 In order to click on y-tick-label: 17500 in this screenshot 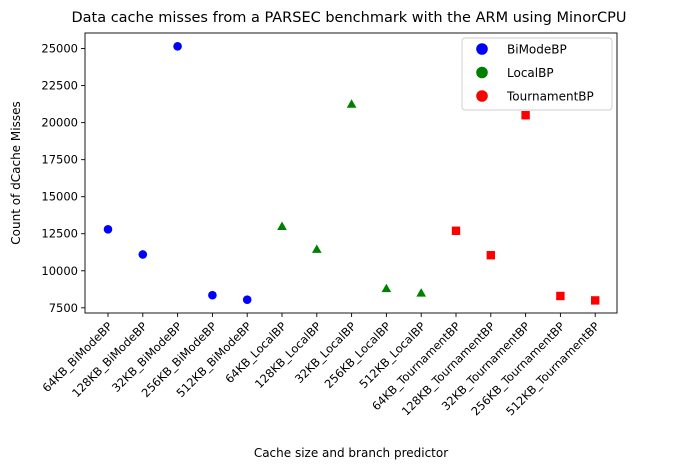, I will do `click(59, 160)`.